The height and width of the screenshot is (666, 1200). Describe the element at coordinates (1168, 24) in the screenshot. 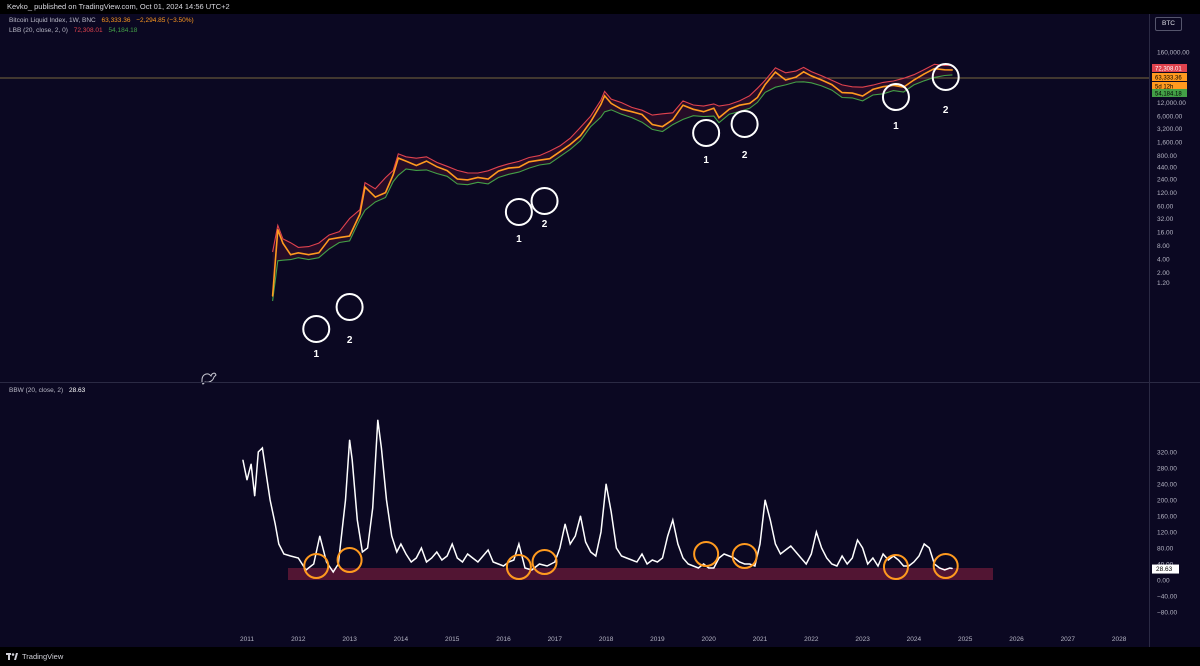

I see `symbol-tag: BTC` at that location.